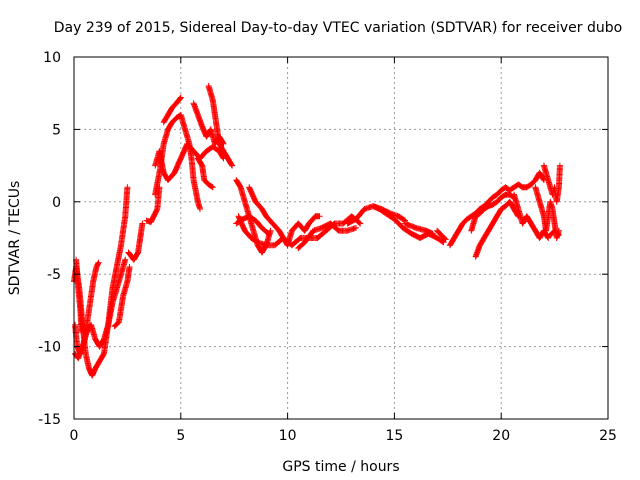 The width and height of the screenshot is (640, 480). What do you see at coordinates (52, 58) in the screenshot?
I see `y-tick-label: 10` at bounding box center [52, 58].